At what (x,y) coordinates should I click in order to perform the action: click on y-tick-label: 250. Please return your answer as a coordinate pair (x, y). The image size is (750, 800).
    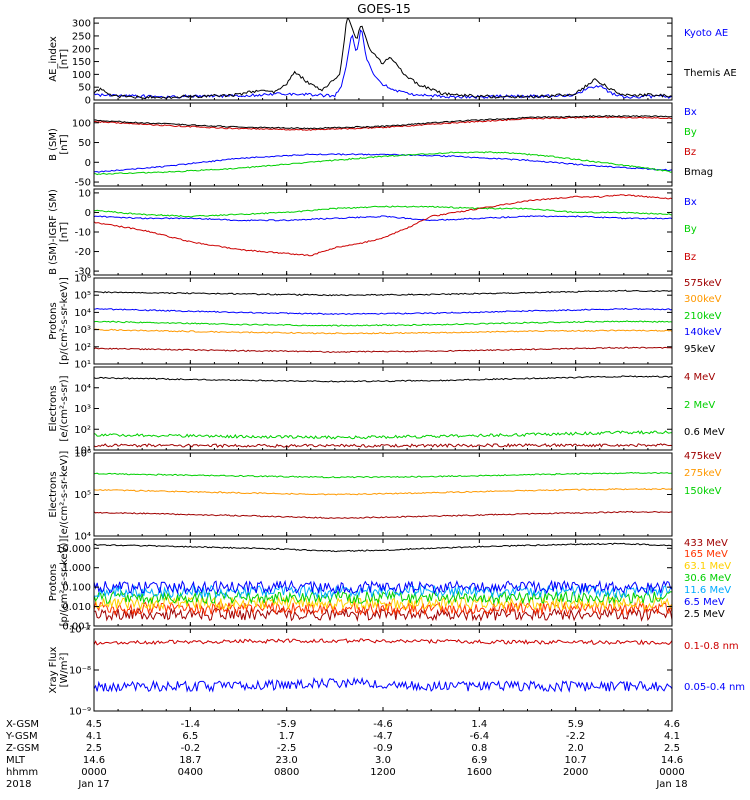
    Looking at the image, I should click on (81, 36).